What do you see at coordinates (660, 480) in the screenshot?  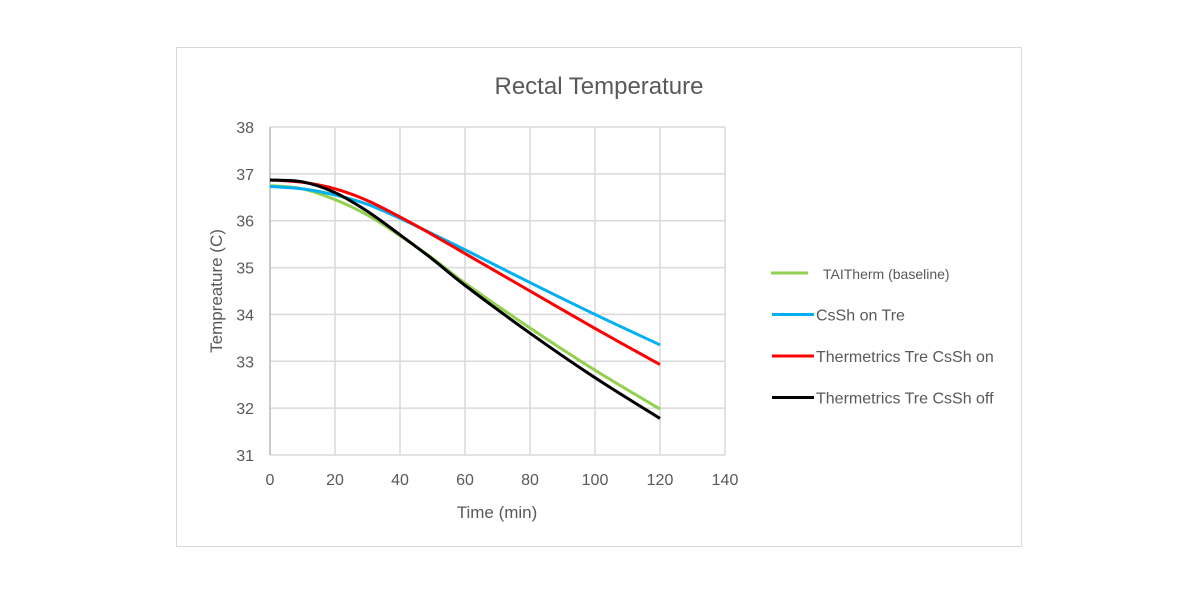 I see `x-tick-label: 120` at bounding box center [660, 480].